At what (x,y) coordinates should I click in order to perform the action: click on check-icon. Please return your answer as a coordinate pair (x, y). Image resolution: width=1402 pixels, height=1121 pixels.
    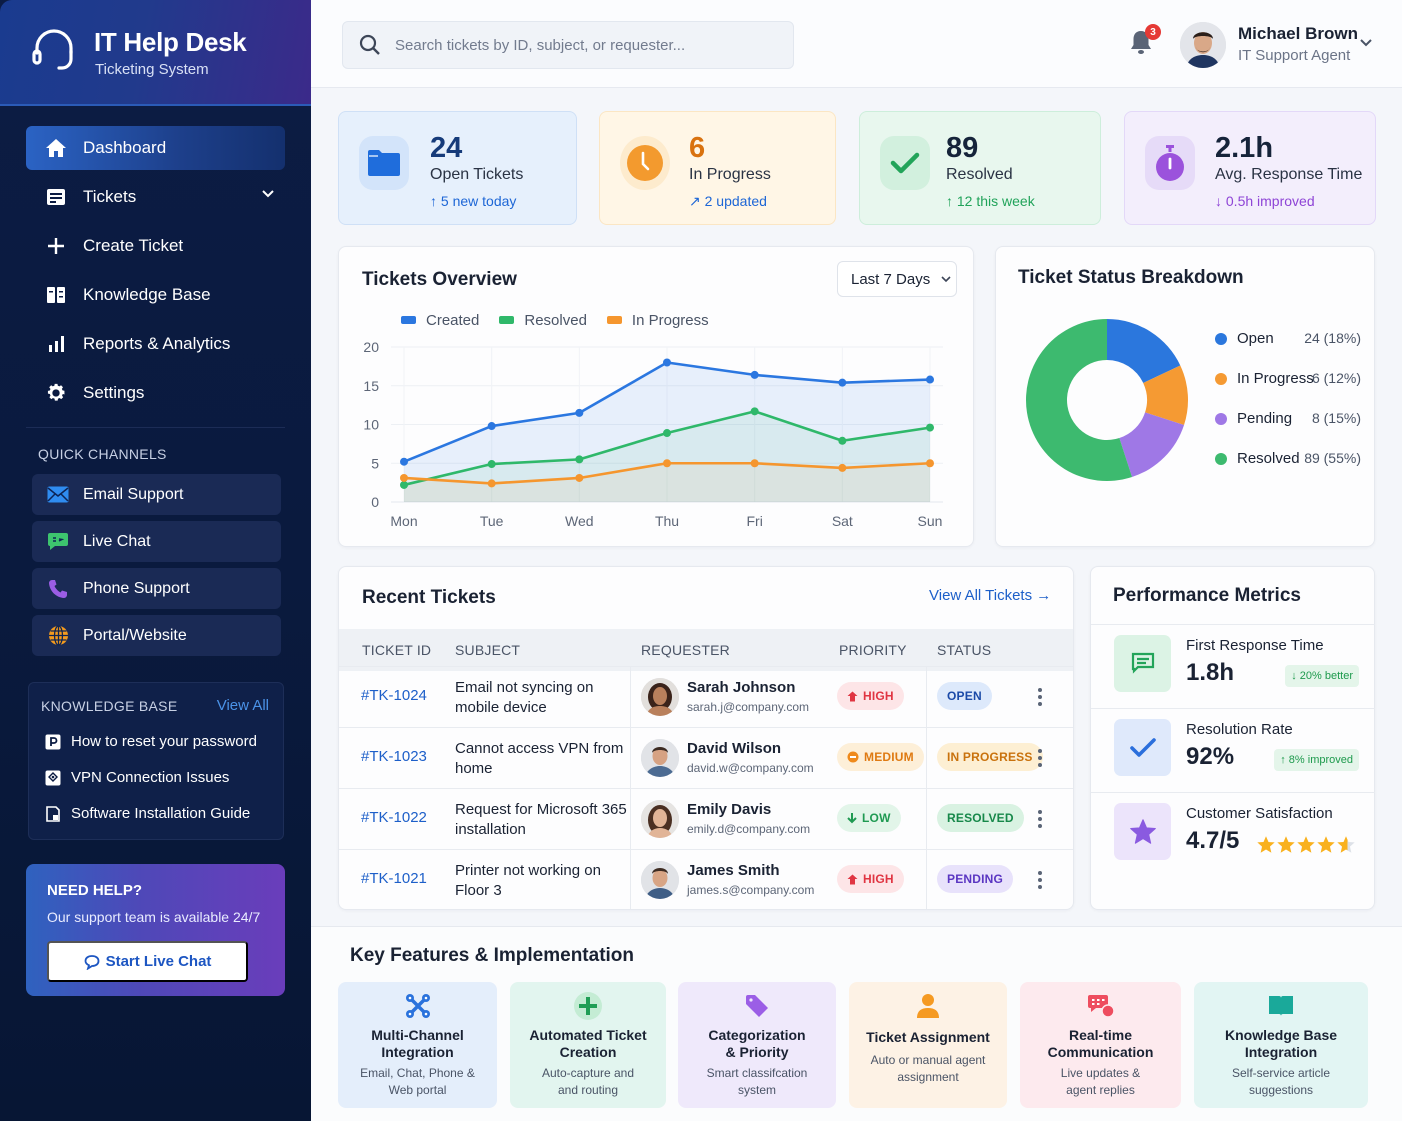
    Looking at the image, I should click on (1142, 747).